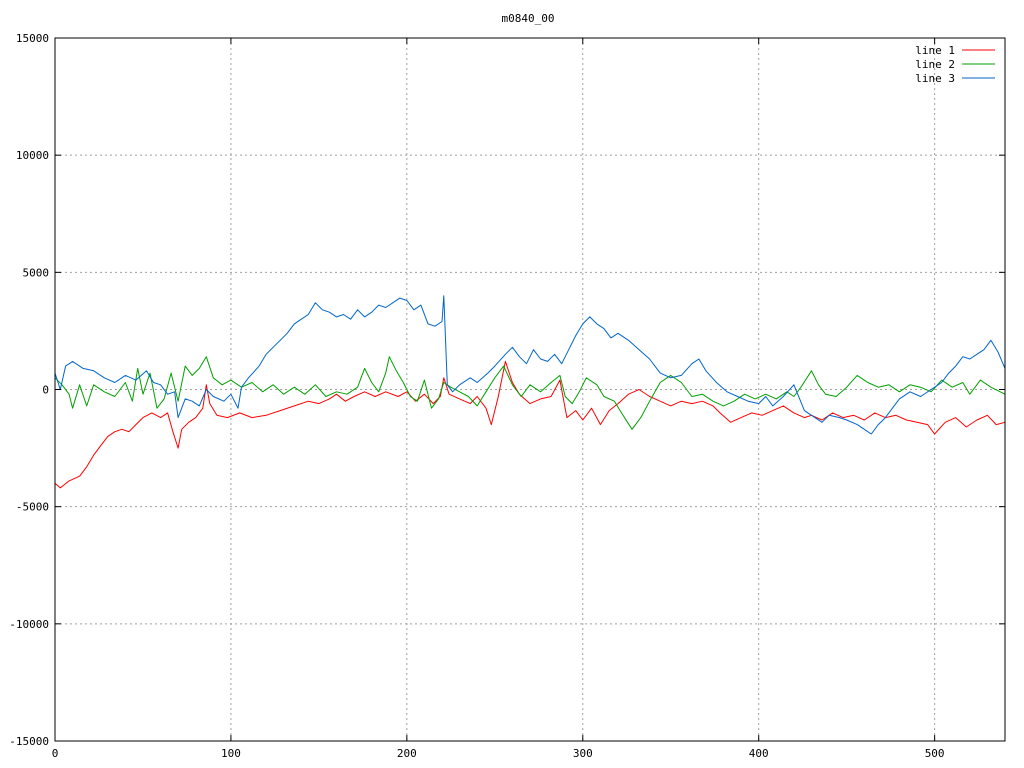 The width and height of the screenshot is (1024, 768). What do you see at coordinates (935, 50) in the screenshot?
I see `legend-label: line 1` at bounding box center [935, 50].